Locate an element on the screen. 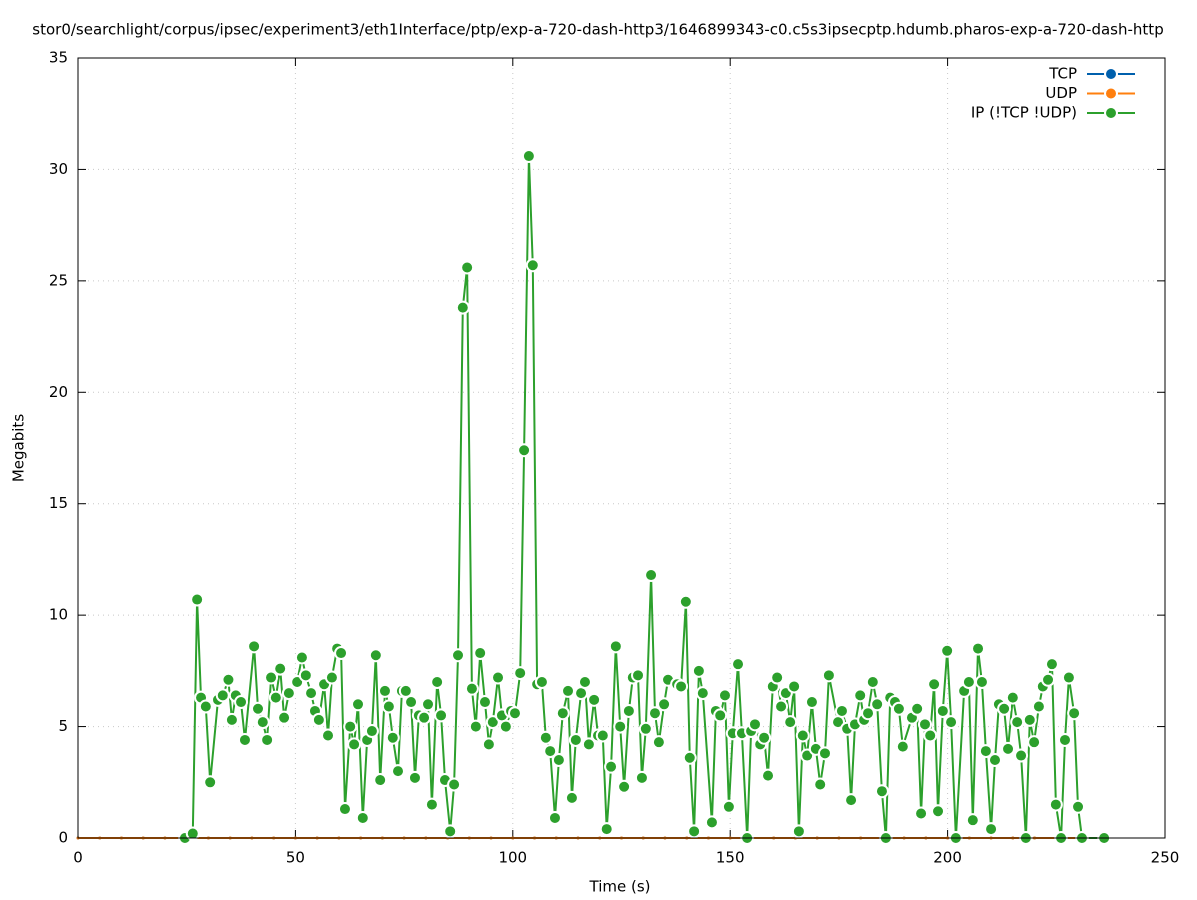 The image size is (1197, 900). legend-label: TCP is located at coordinates (1062, 74).